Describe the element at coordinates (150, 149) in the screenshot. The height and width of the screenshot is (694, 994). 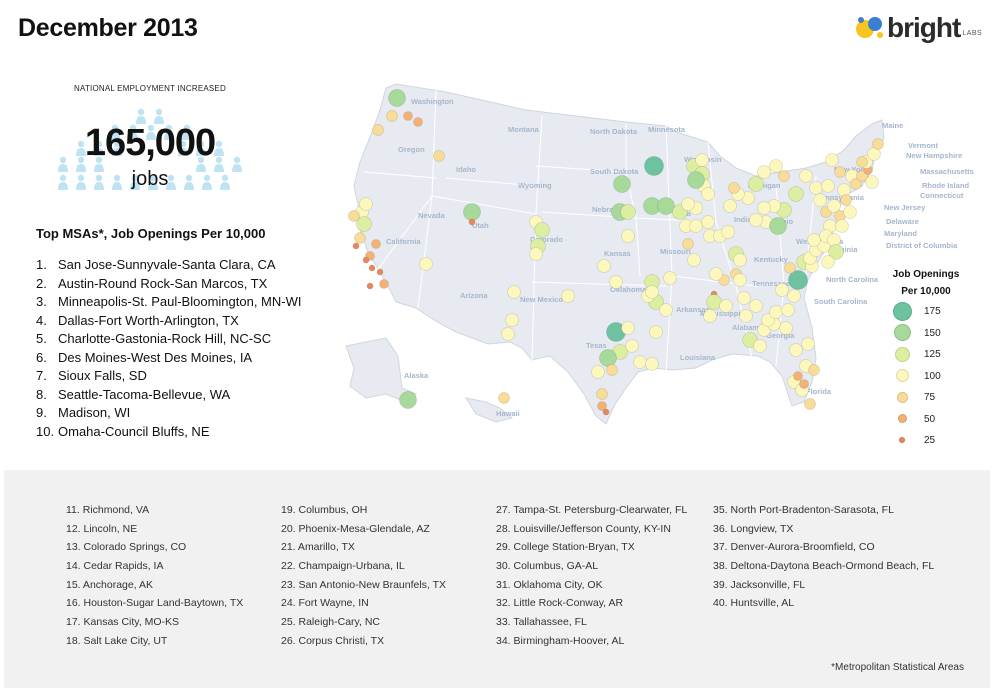
I see `people-pattern-icon` at that location.